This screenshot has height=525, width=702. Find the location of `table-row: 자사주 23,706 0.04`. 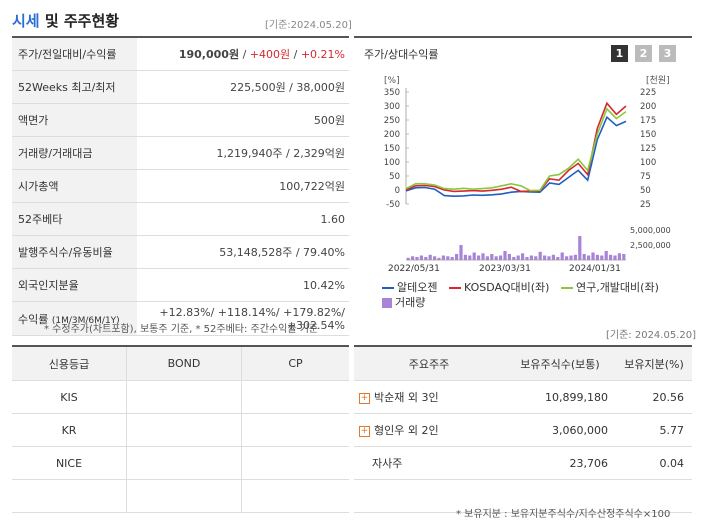

table-row: 자사주 23,706 0.04 is located at coordinates (523, 463).